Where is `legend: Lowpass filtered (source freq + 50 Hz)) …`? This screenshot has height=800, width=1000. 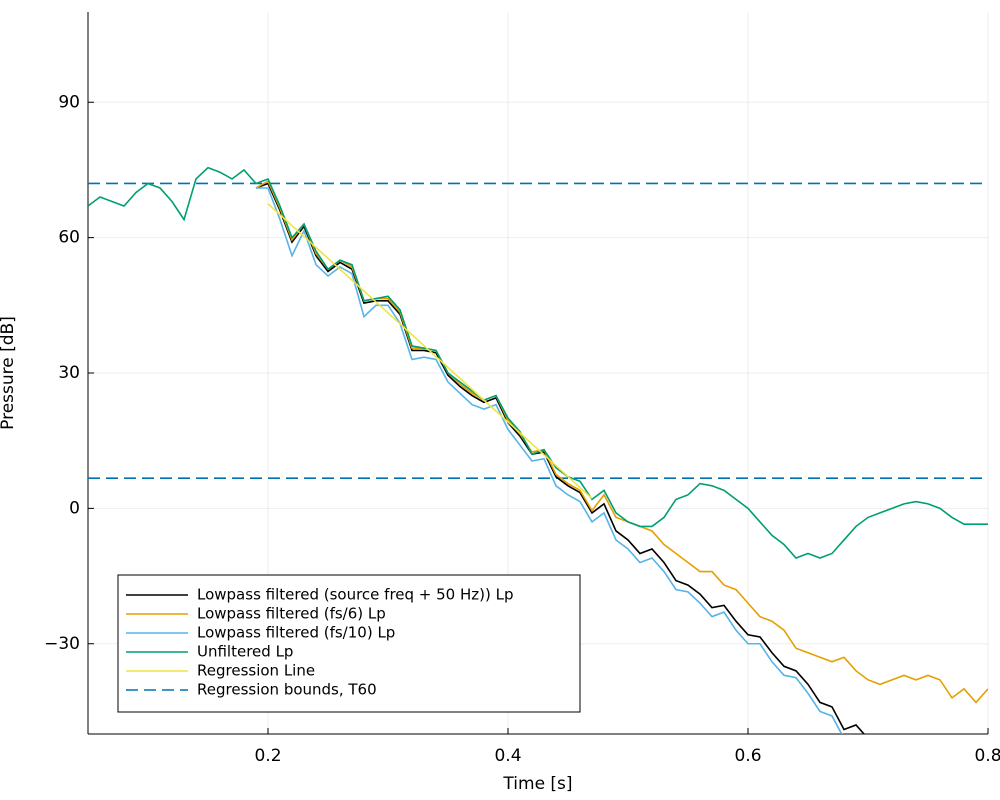 legend: Lowpass filtered (source freq + 50 Hz)) … is located at coordinates (349, 643).